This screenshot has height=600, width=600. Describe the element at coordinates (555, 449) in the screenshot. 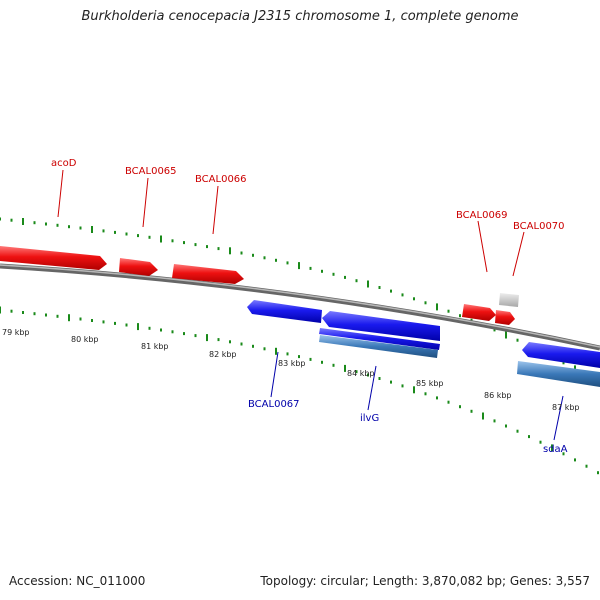

I see `gene-label-sdaA: sdaA` at that location.